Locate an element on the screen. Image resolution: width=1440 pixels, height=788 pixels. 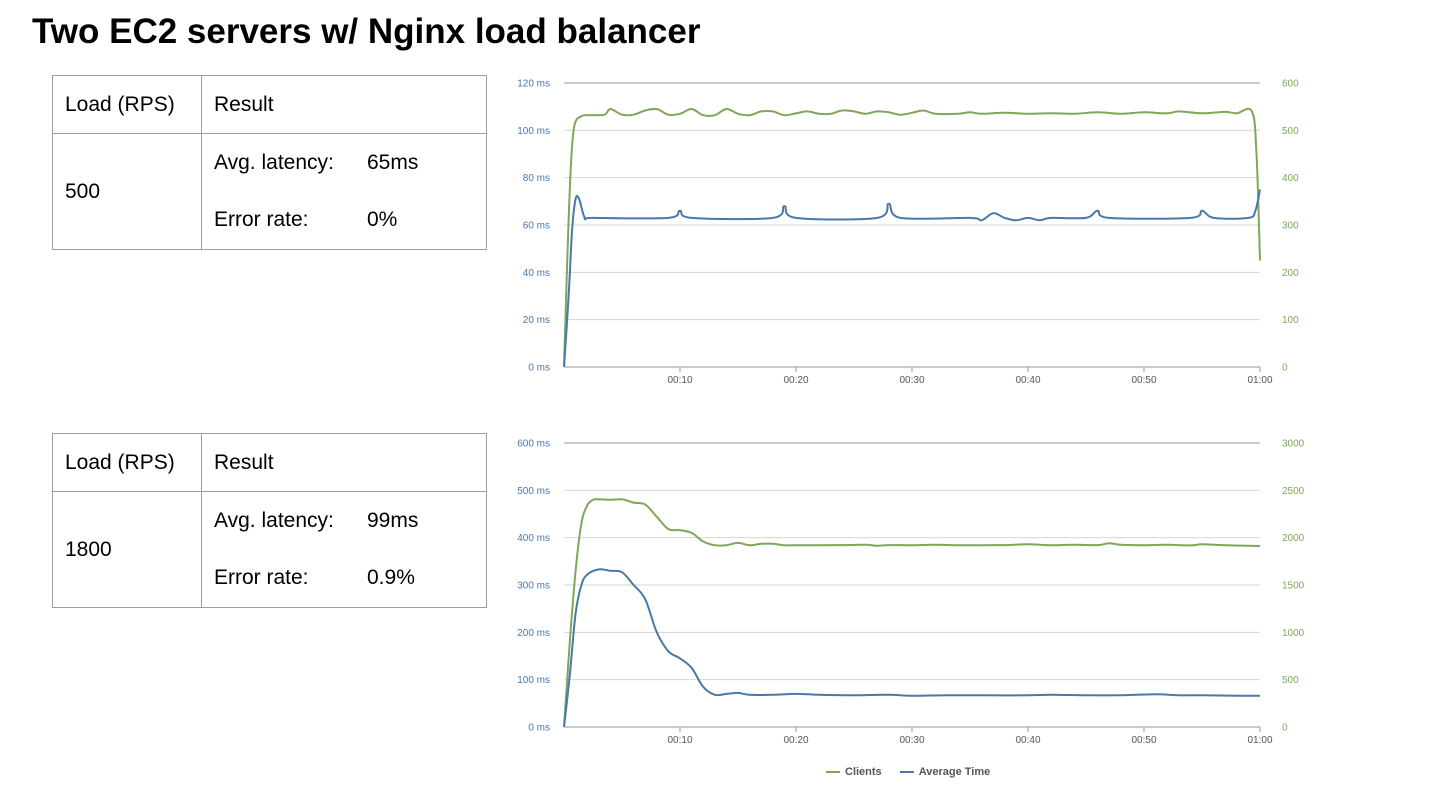
y-left-tick-label: 500 ms is located at coordinates (533, 491).